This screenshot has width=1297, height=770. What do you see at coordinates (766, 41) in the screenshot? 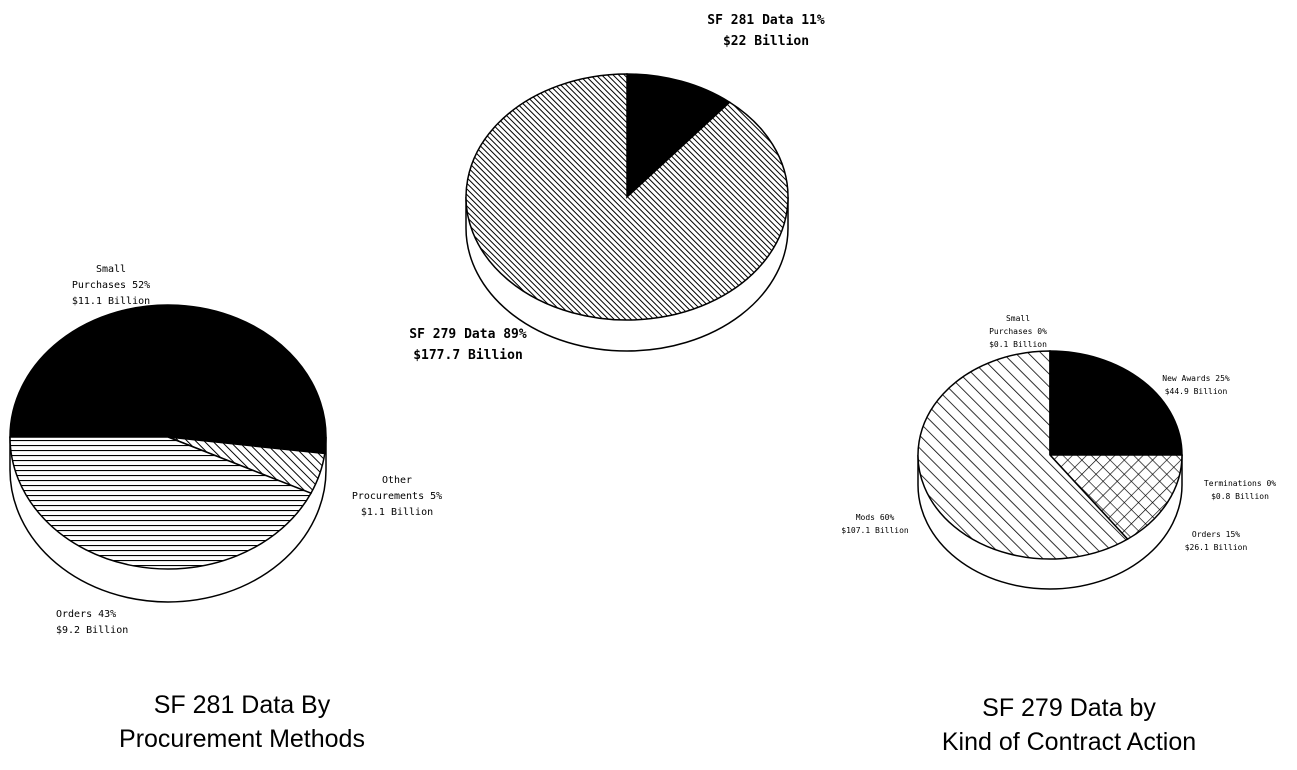
I see `slice-value-sf281: $22 Billion` at bounding box center [766, 41].